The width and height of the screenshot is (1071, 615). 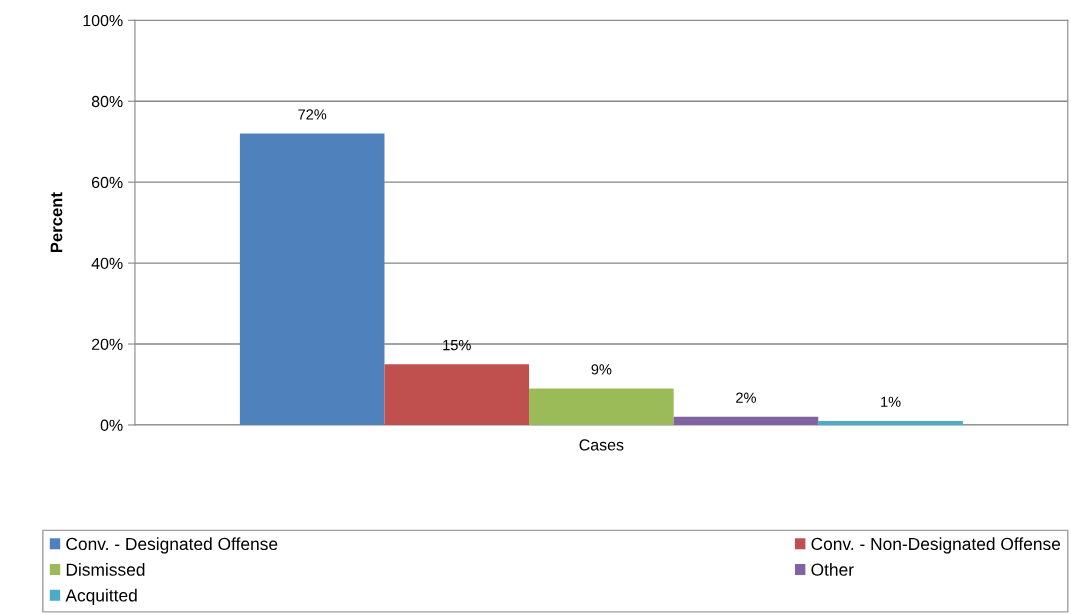 What do you see at coordinates (936, 545) in the screenshot?
I see `legend-label: Conv. - Non-Designated Offense` at bounding box center [936, 545].